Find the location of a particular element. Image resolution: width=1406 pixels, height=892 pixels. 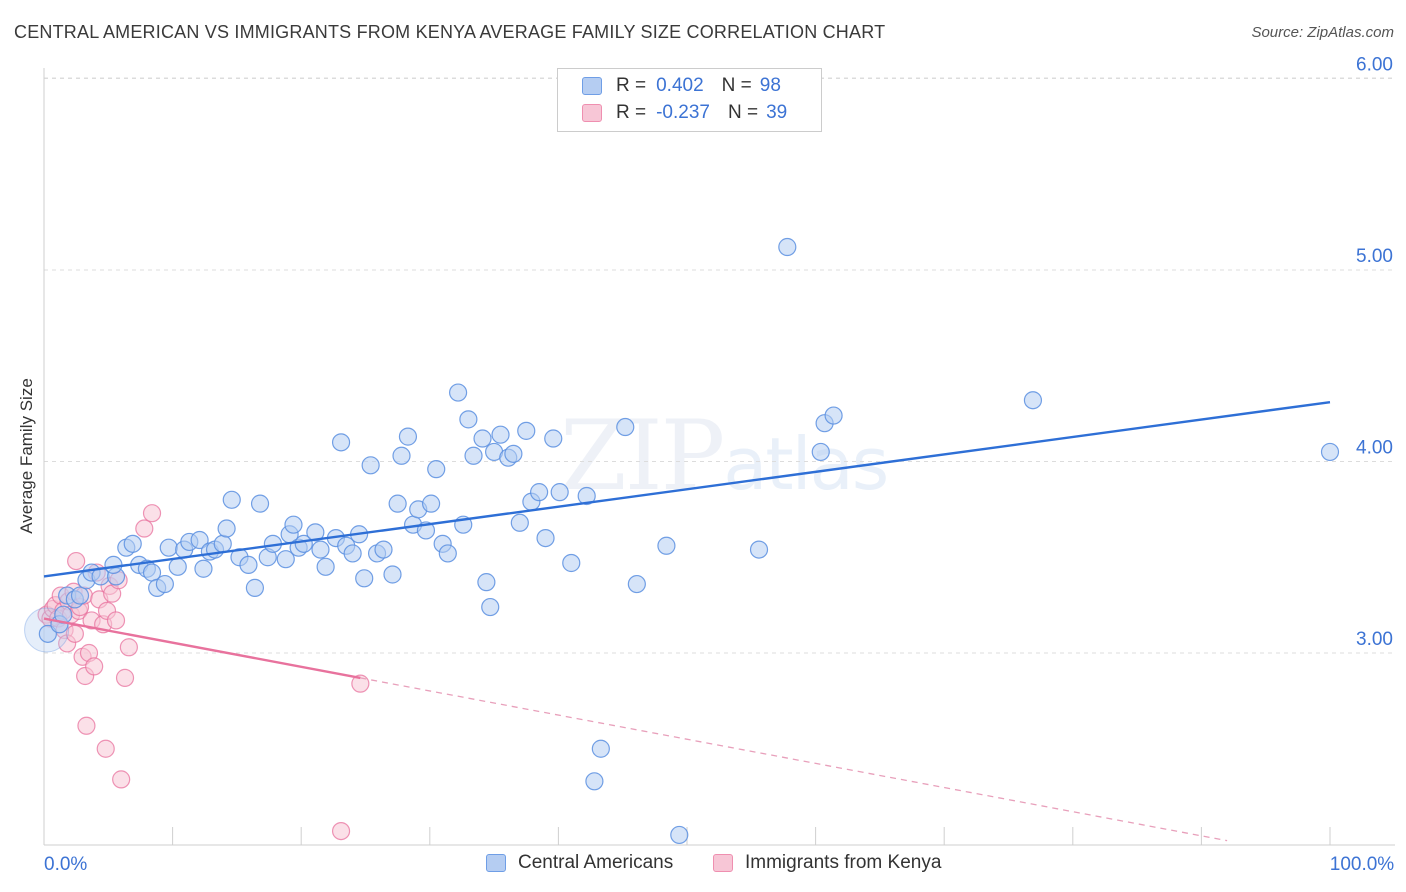

bottom-legend-central: Central Americans is located at coordinates (579, 863).